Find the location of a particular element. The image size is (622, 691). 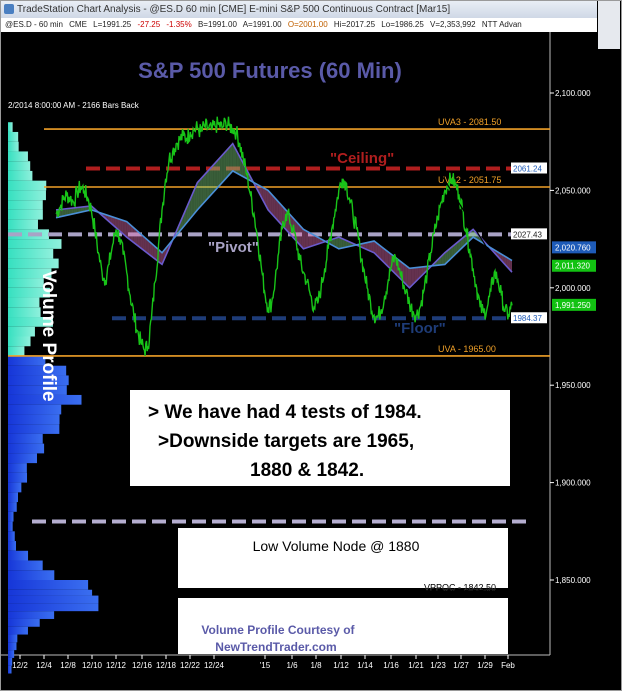

info-low: Lo=1986.25 is located at coordinates (402, 24).